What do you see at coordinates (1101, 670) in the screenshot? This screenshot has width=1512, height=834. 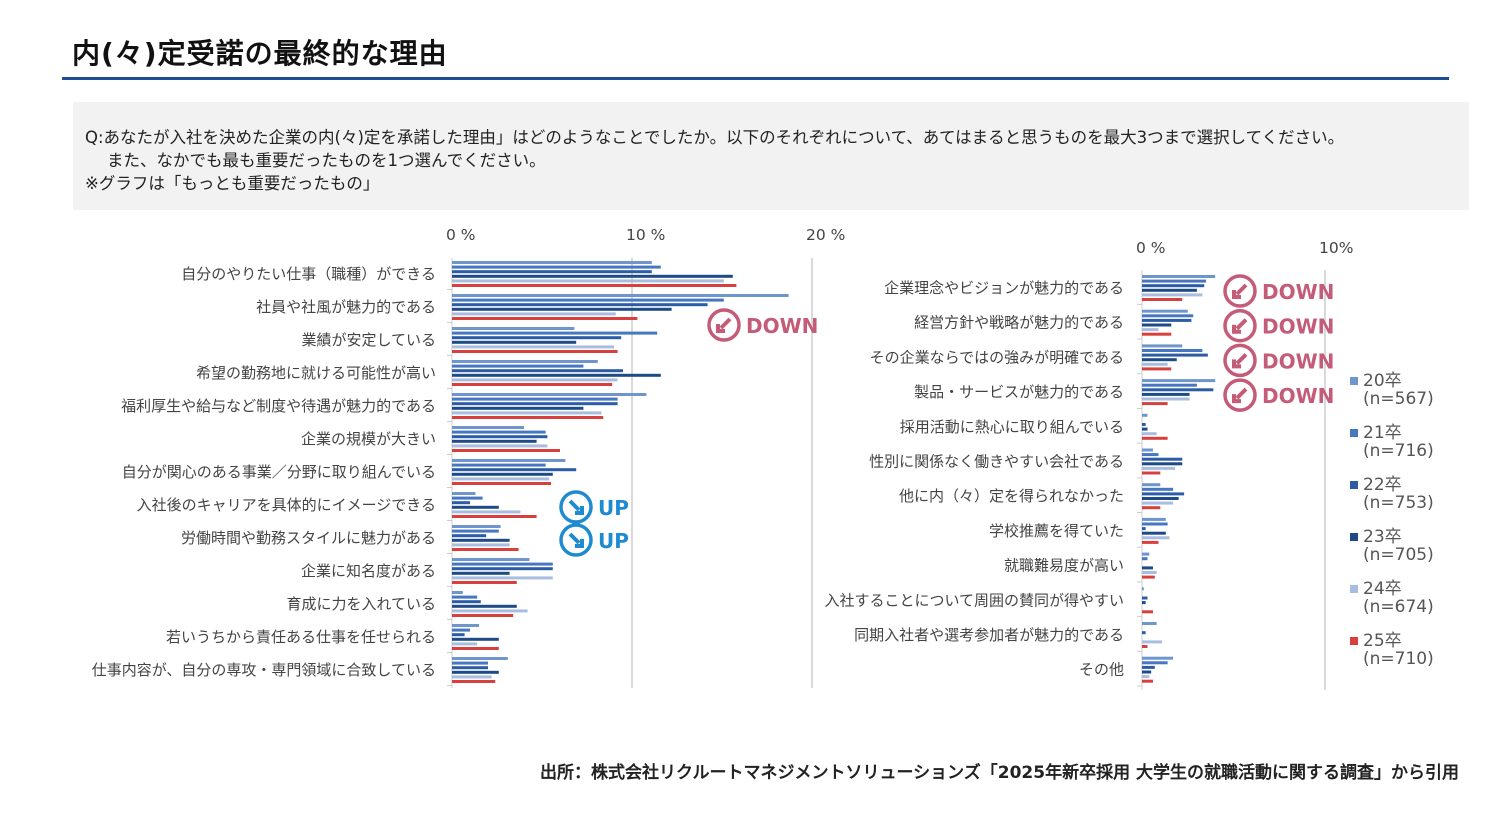 I see `category-label: その他` at bounding box center [1101, 670].